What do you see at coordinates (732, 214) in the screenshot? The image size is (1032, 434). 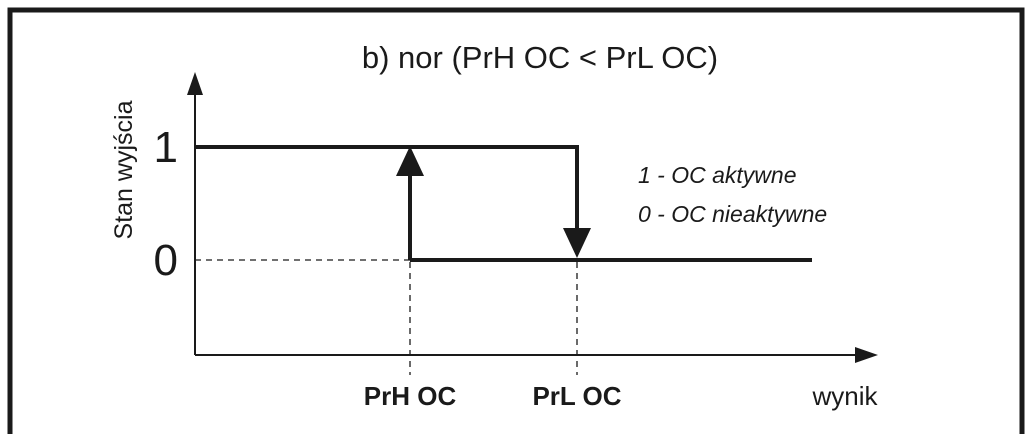 I see `legend-item: 0 - OC nieaktywne` at bounding box center [732, 214].